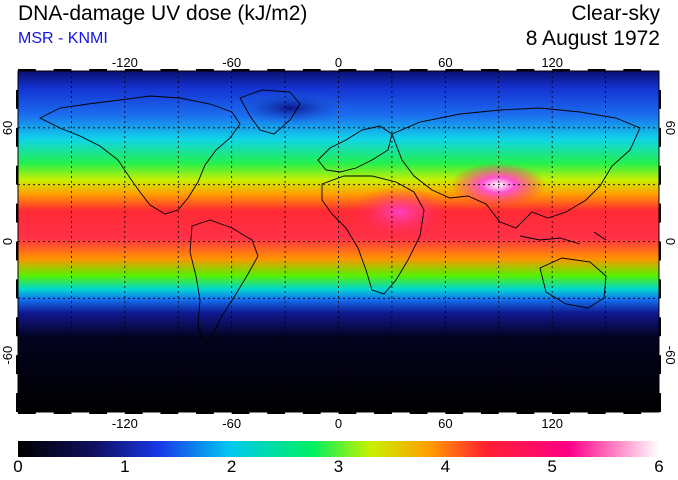  What do you see at coordinates (270, 112) in the screenshot?
I see `coastline-greenland` at bounding box center [270, 112].